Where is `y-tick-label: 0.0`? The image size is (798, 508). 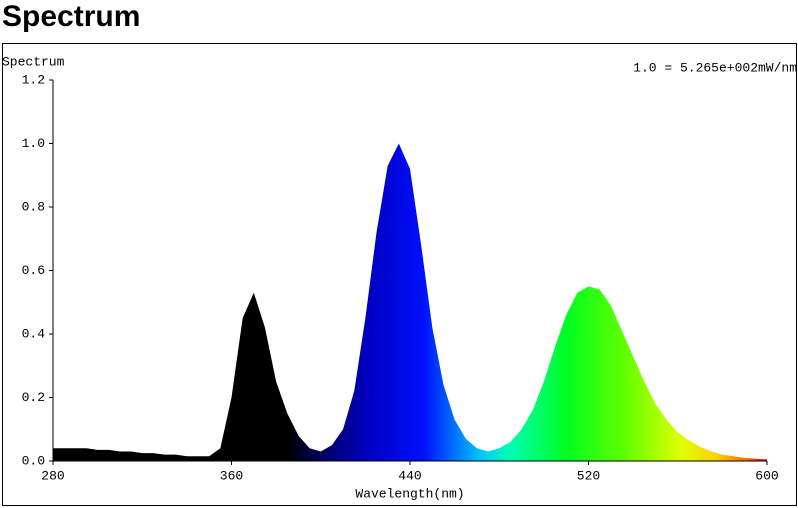
y-tick-label: 0.0 is located at coordinates (33, 460).